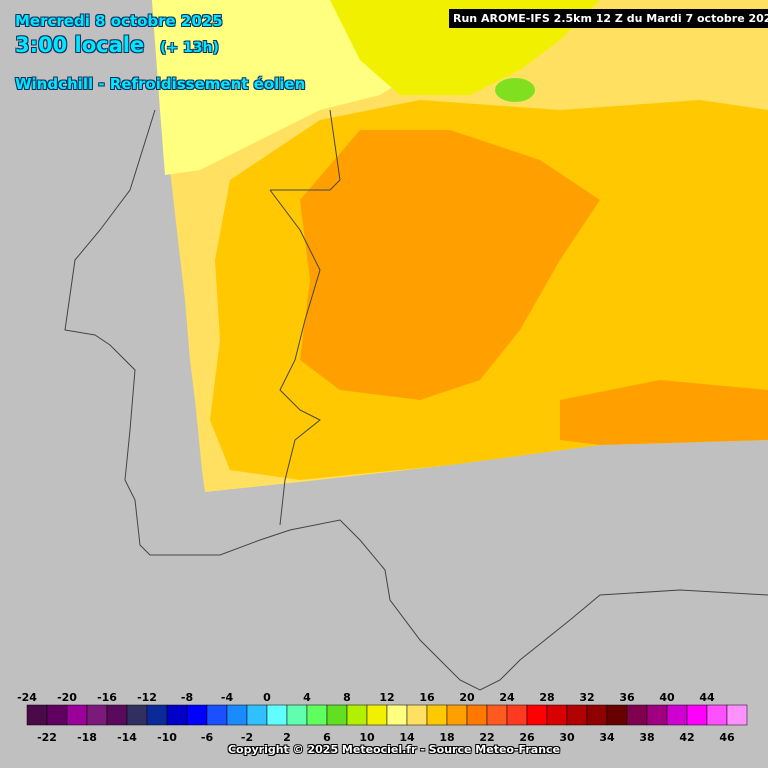 The width and height of the screenshot is (768, 768). Describe the element at coordinates (347, 697) in the screenshot. I see `legend-label: 8` at that location.